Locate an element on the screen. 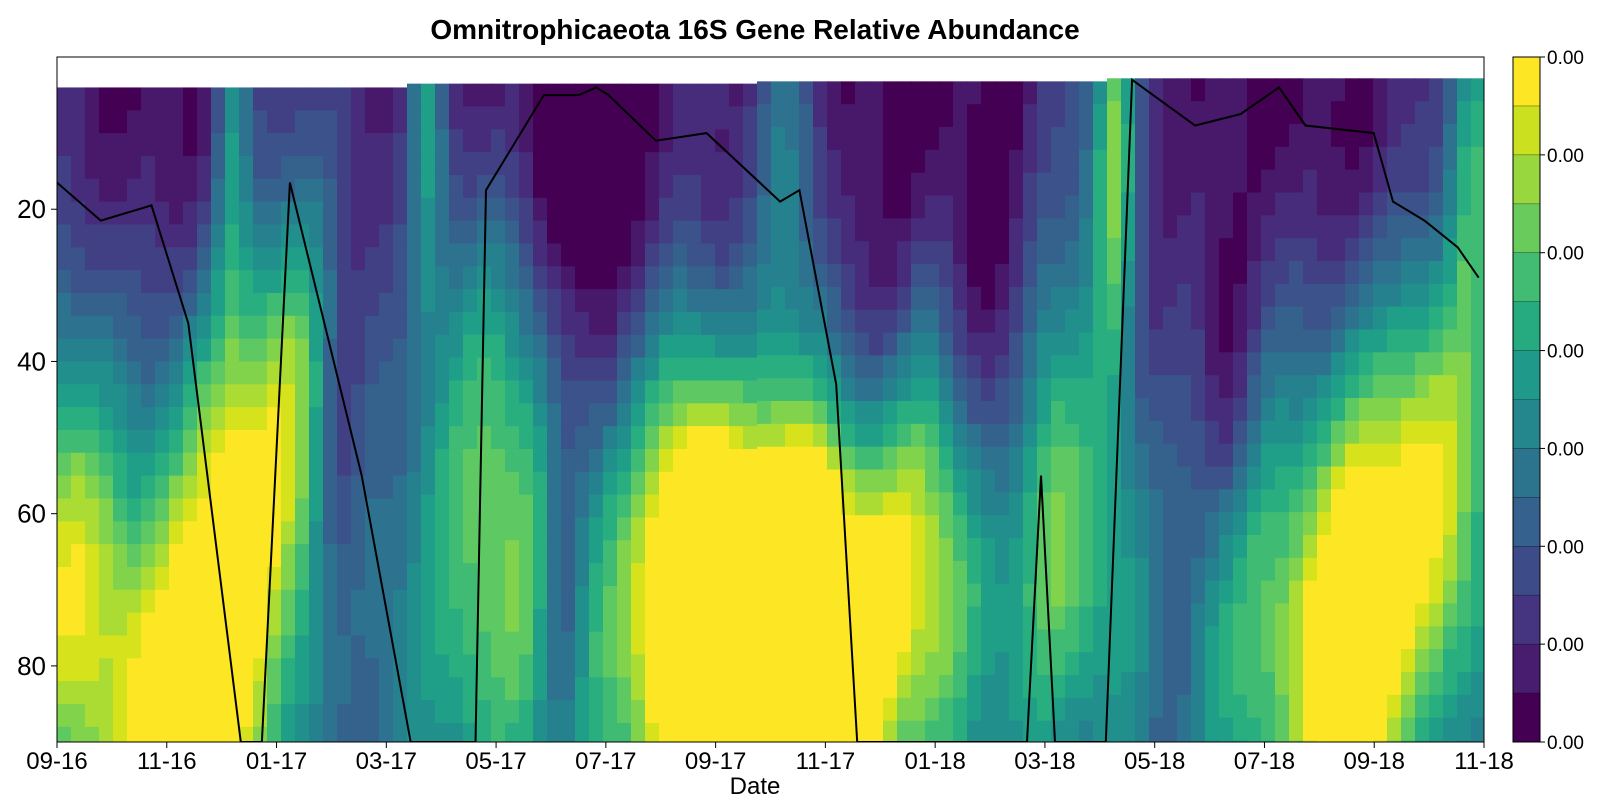 The height and width of the screenshot is (805, 1600). colorbar-tick-label: 0.00 is located at coordinates (1565, 352).